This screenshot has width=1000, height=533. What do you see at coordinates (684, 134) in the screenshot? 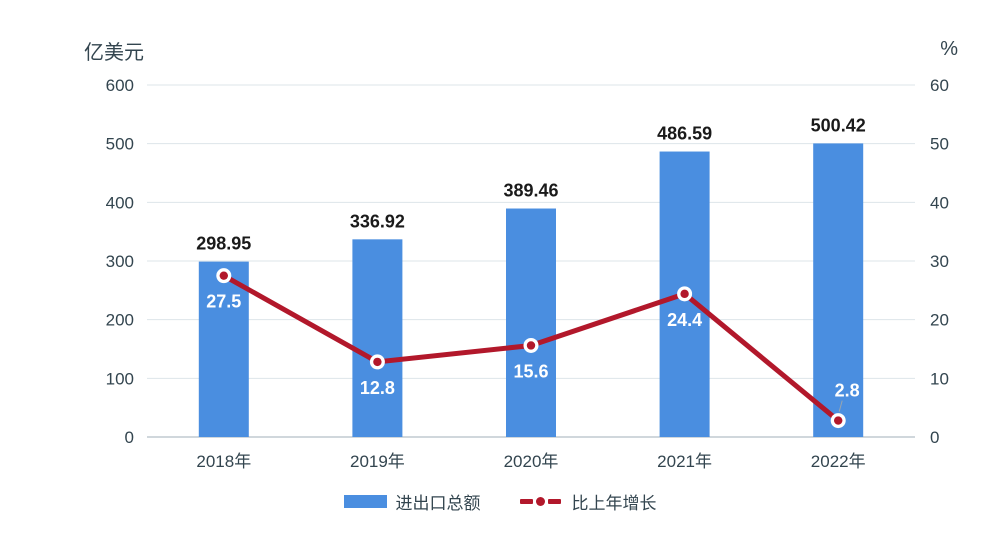
I see `bar-value-label: 486.59` at bounding box center [684, 134].